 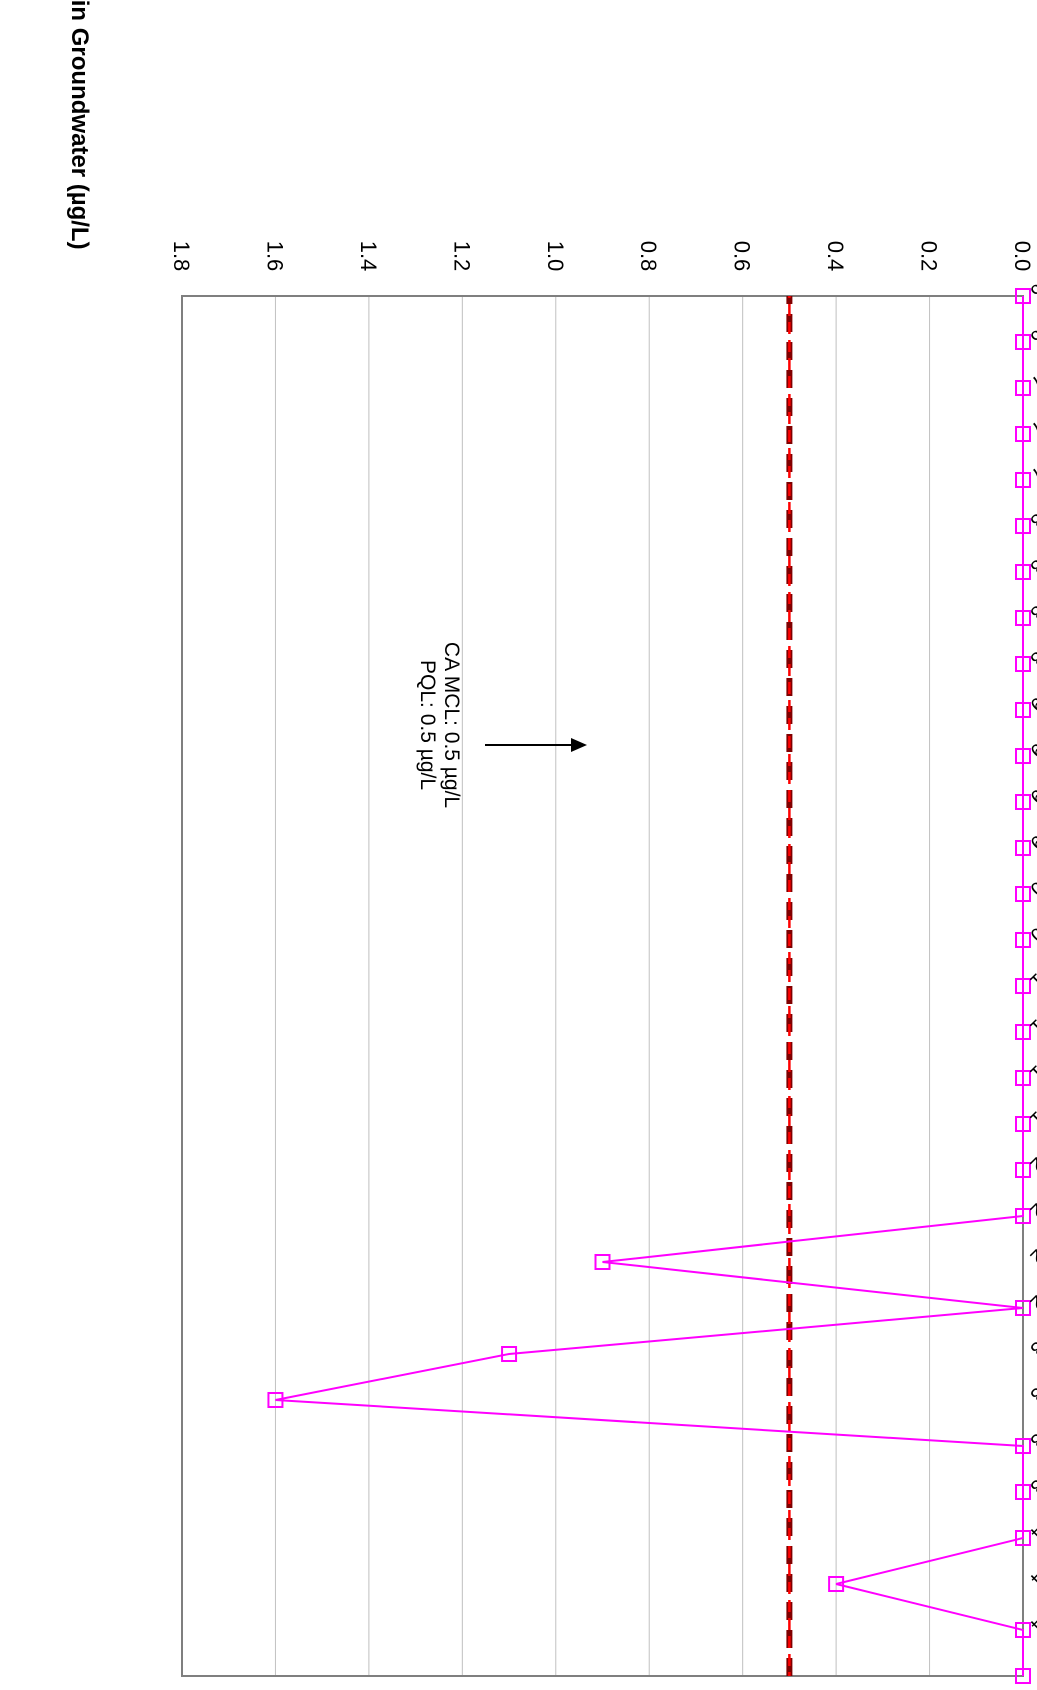 What do you see at coordinates (451, 725) in the screenshot?
I see `annotation-mcl: CA MCL: 0.5 µg/L` at bounding box center [451, 725].